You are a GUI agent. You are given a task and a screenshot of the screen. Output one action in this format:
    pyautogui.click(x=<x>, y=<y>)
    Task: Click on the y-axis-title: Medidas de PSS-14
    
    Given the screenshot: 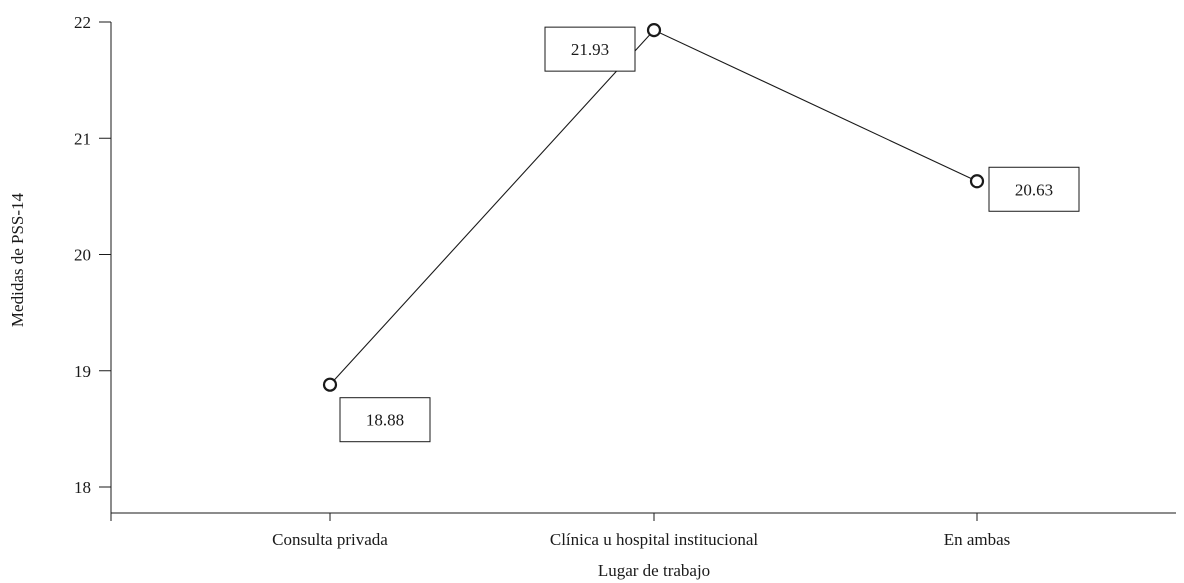 What is the action you would take?
    pyautogui.click(x=17, y=259)
    